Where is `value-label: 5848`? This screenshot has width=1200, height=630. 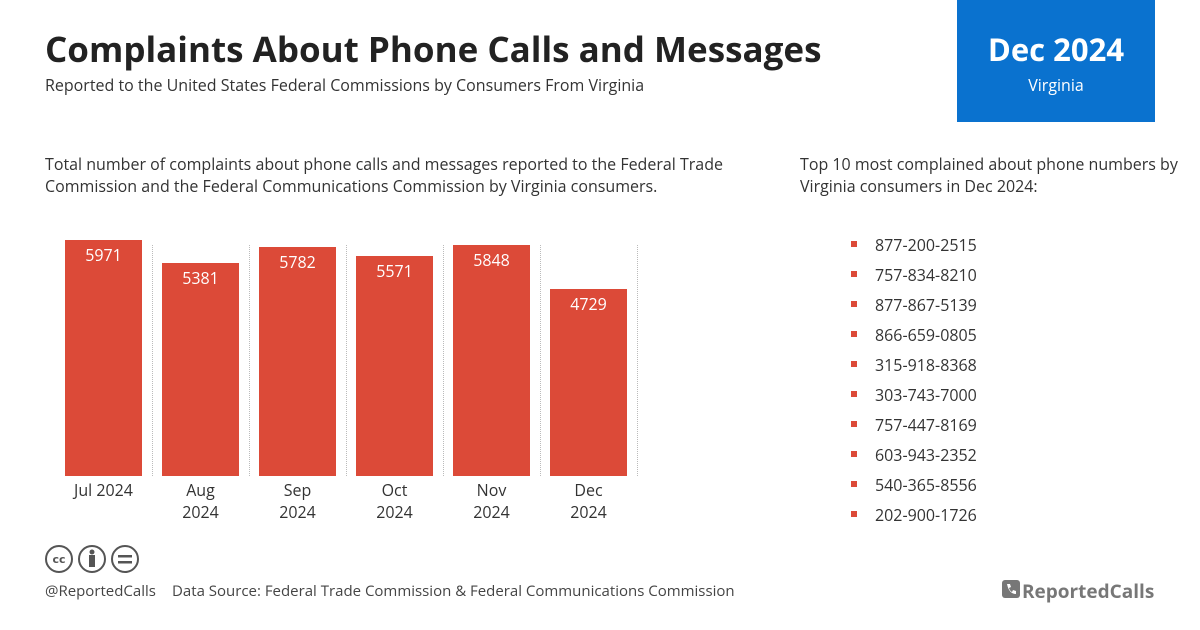
value-label: 5848 is located at coordinates (491, 259).